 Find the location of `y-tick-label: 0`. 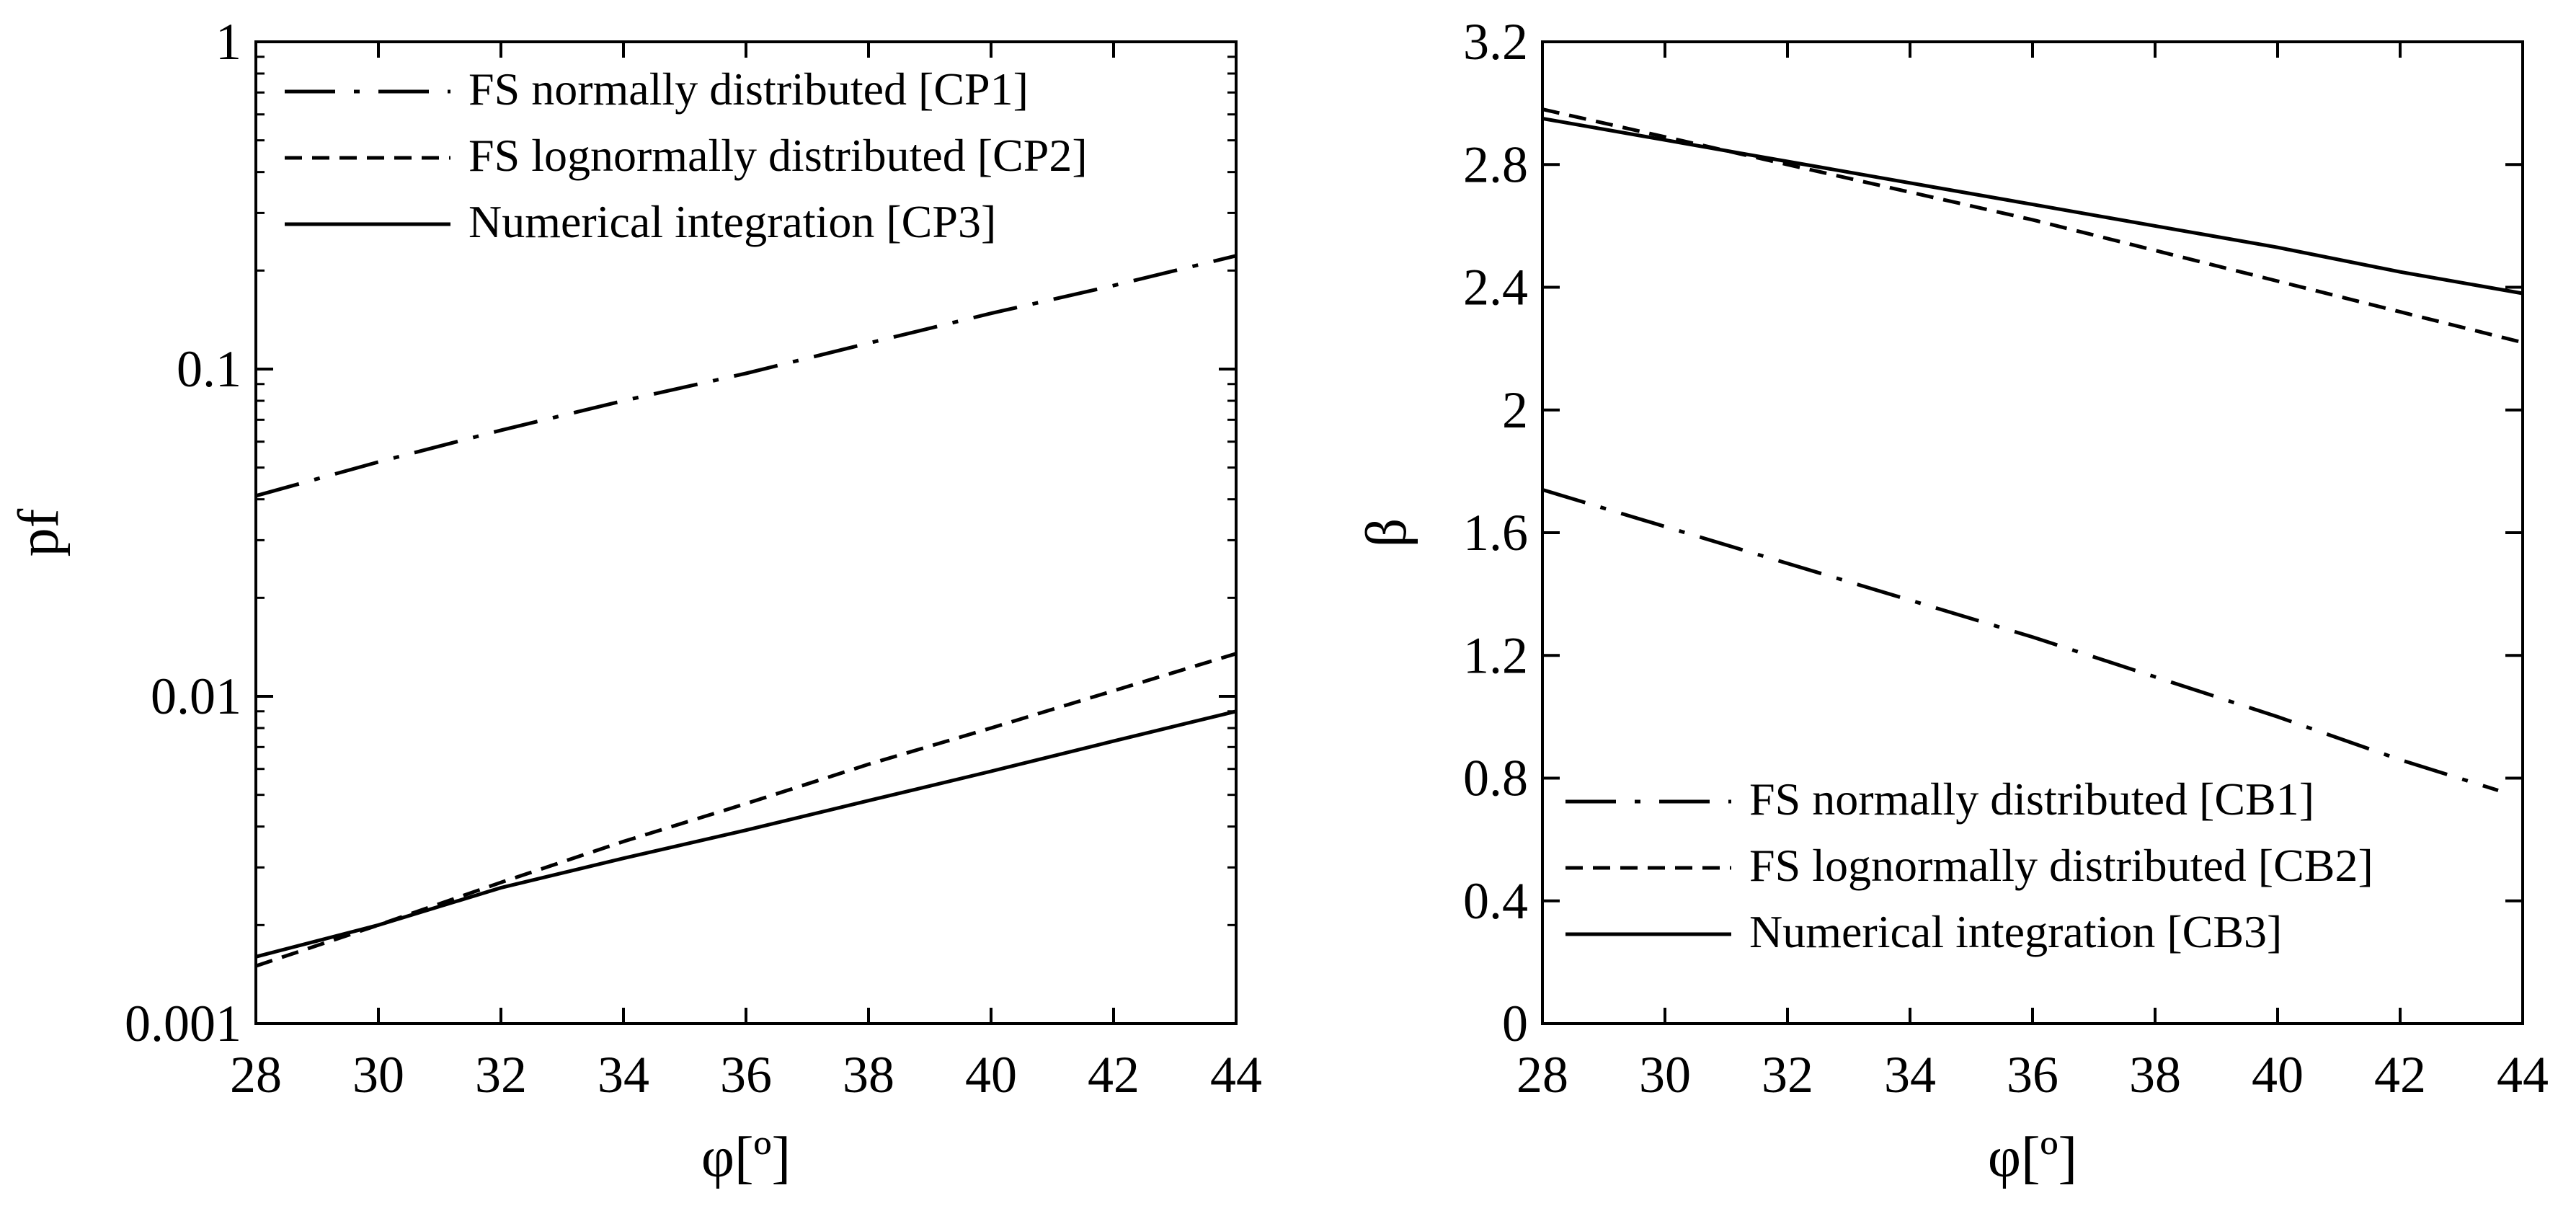

y-tick-label: 0 is located at coordinates (1515, 1023).